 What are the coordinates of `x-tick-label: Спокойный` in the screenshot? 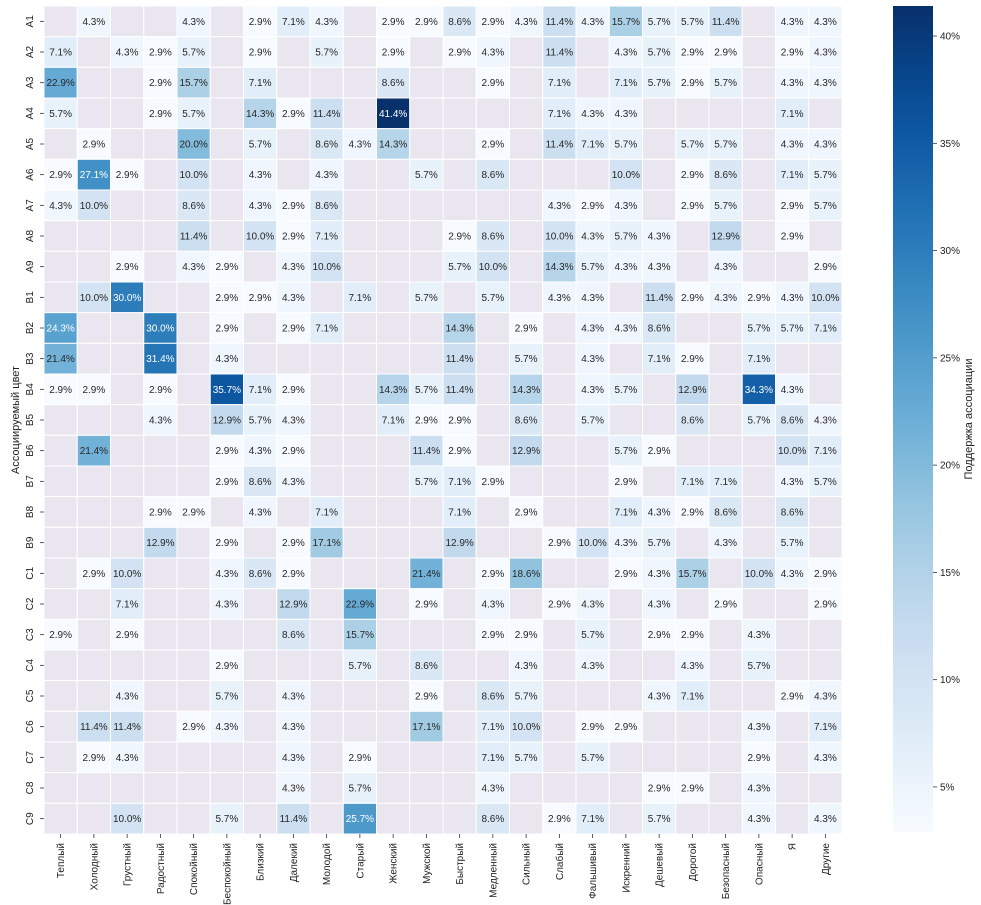 It's located at (194, 869).